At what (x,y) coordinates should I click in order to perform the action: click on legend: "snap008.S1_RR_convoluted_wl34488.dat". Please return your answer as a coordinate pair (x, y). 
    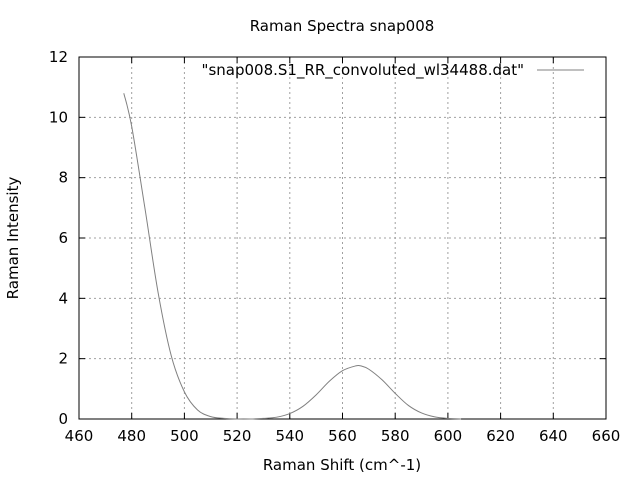
    Looking at the image, I should click on (393, 70).